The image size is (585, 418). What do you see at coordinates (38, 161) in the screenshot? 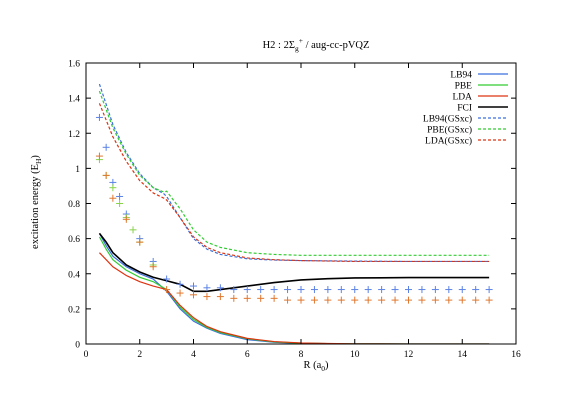
I see `y-axis-label-sub: H` at bounding box center [38, 161].